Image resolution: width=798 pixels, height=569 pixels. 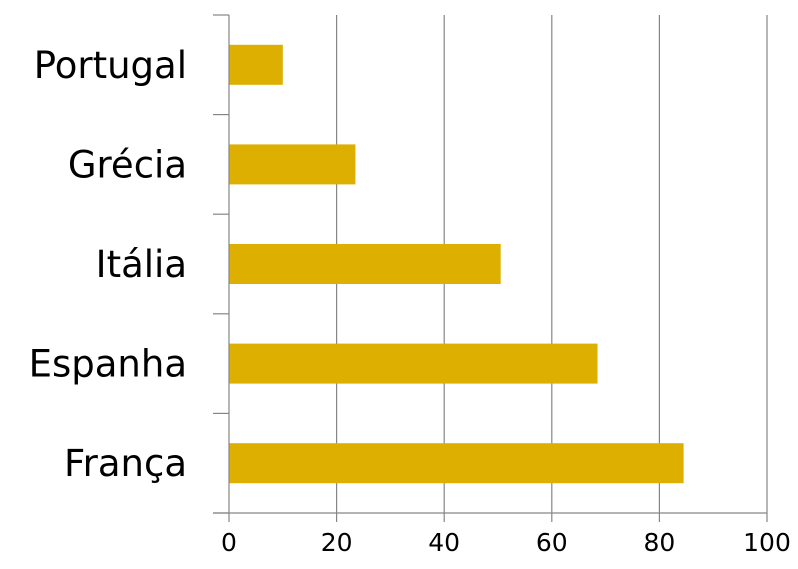 I want to click on x-tick-label: 80, so click(x=659, y=542).